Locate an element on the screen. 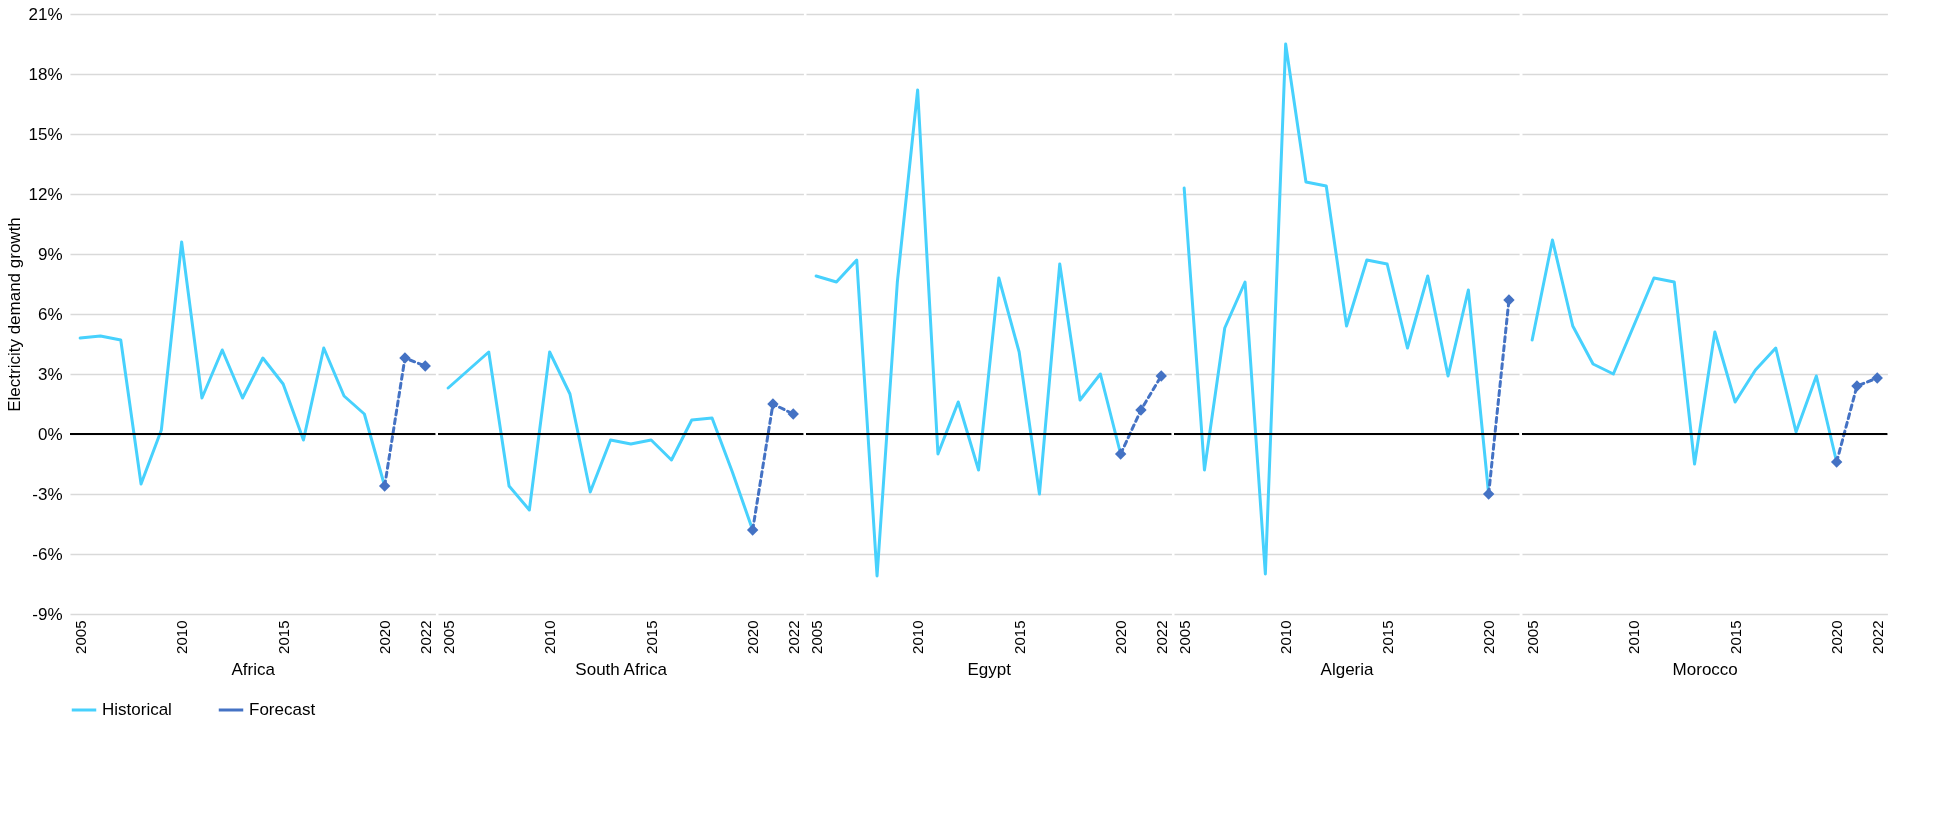  y-tick-label: 6% is located at coordinates (50, 314).